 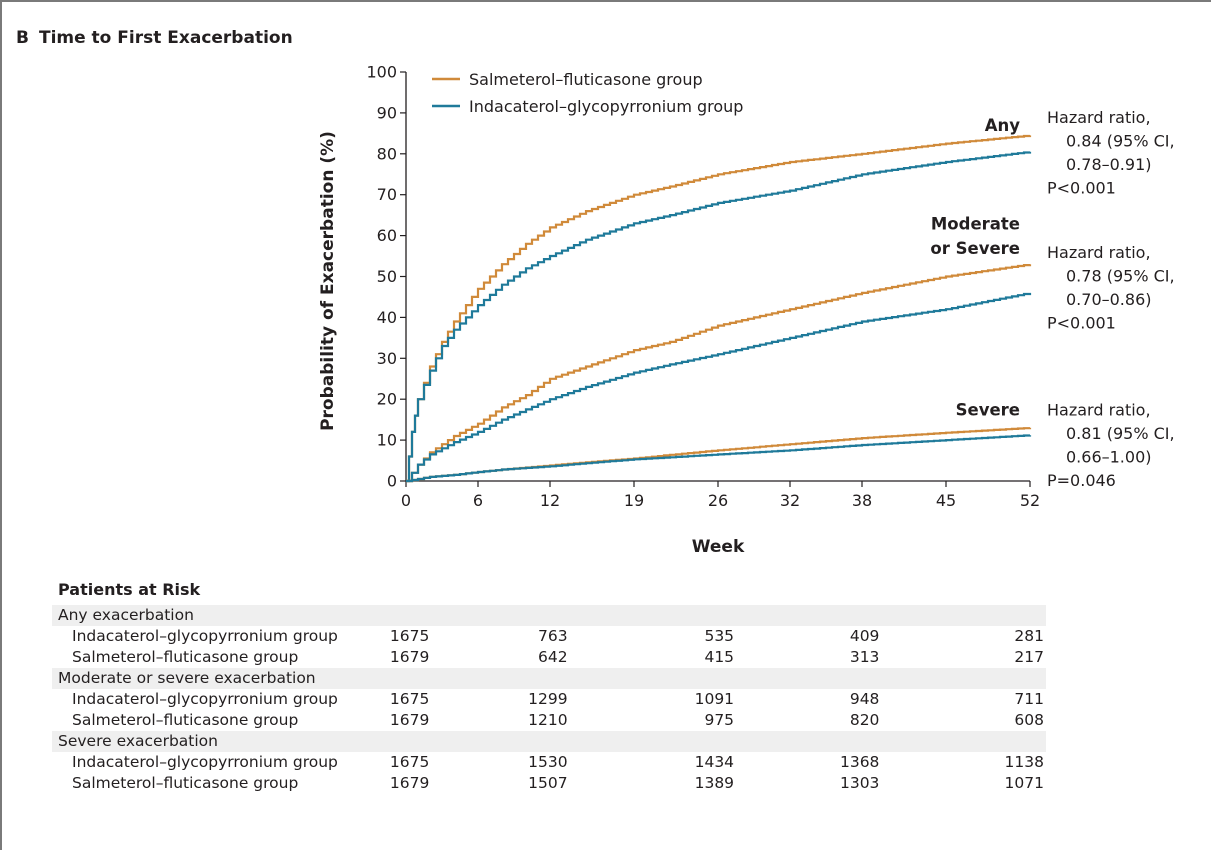 What do you see at coordinates (387, 153) in the screenshot?
I see `y-tick-label: 80` at bounding box center [387, 153].